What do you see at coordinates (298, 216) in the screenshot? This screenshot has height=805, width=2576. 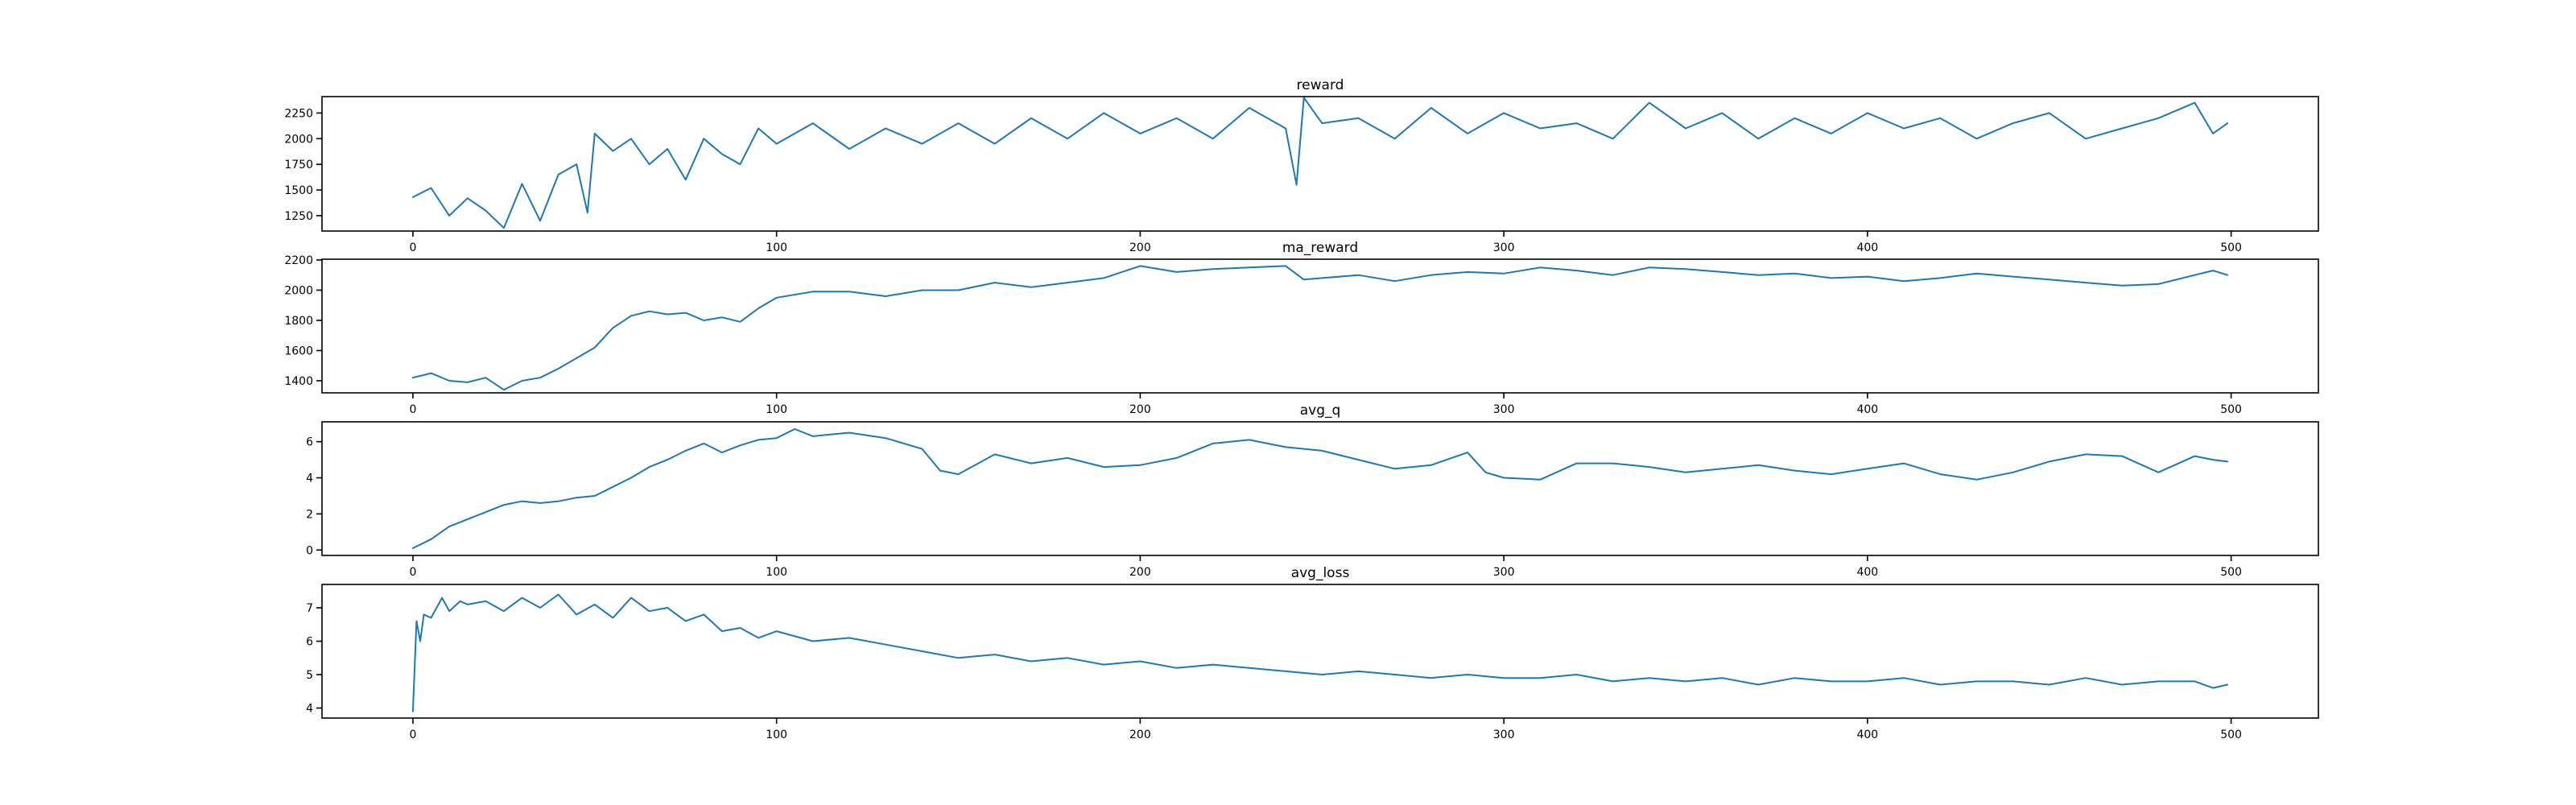 I see `y-tick-label: 1250` at bounding box center [298, 216].